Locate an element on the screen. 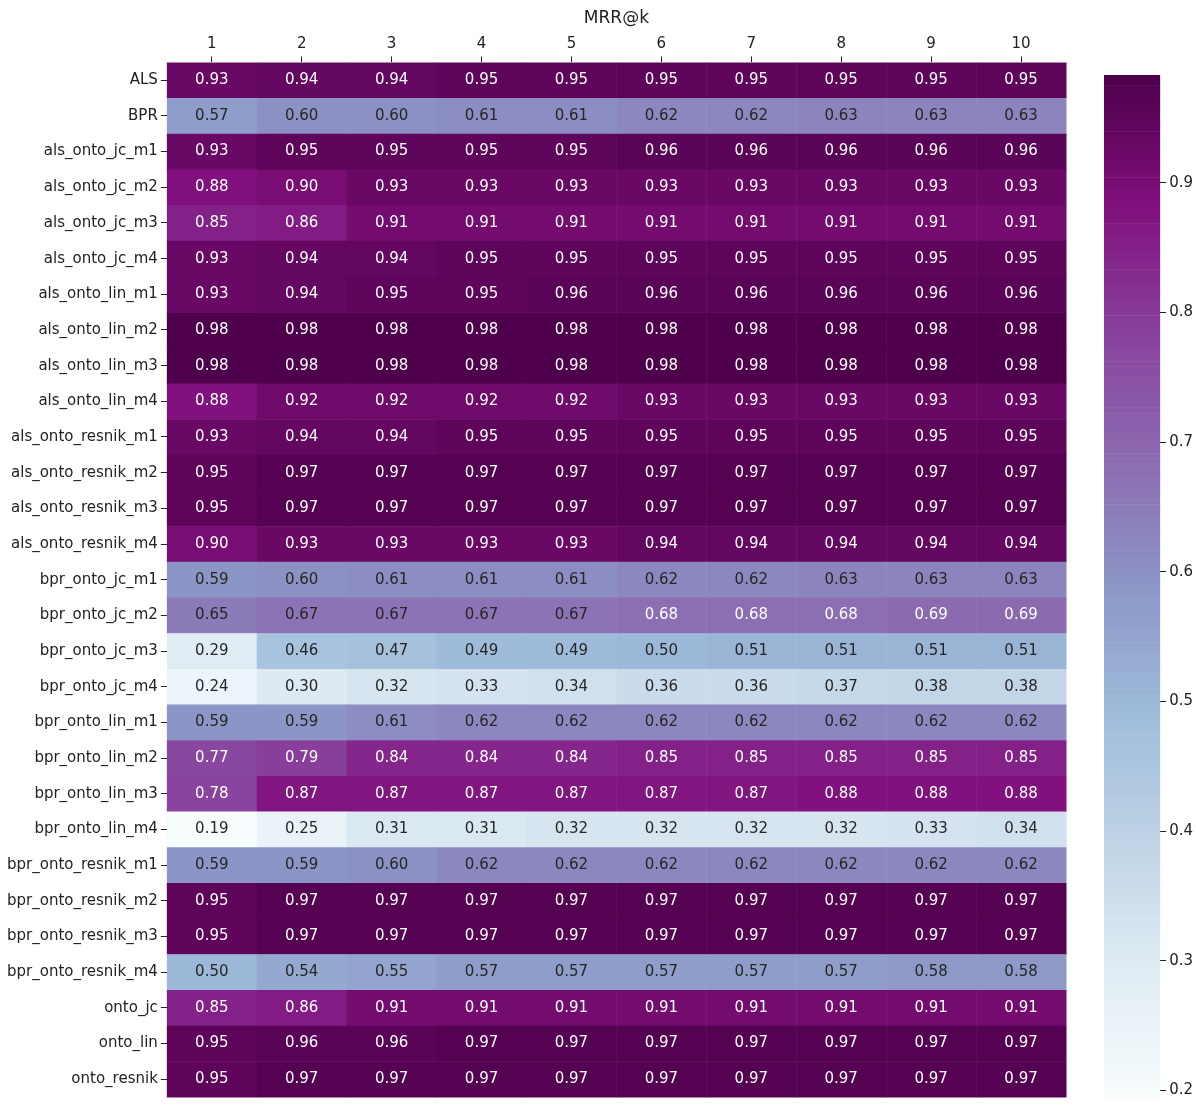 The image size is (1196, 1109). data-label: 0.33 is located at coordinates (931, 828).